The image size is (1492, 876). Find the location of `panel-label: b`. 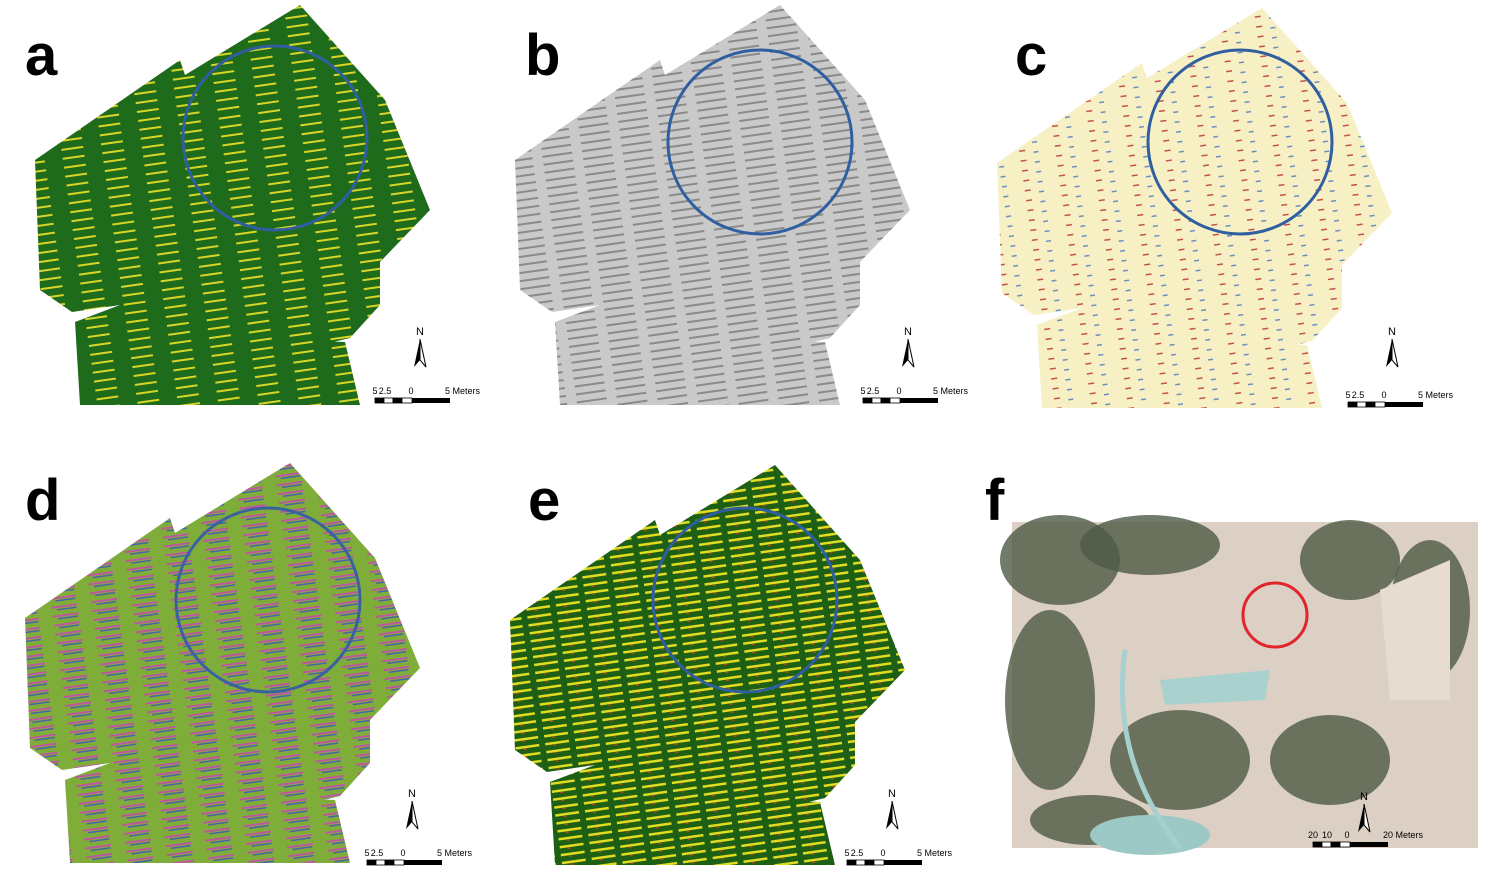

panel-label: b is located at coordinates (542, 55).